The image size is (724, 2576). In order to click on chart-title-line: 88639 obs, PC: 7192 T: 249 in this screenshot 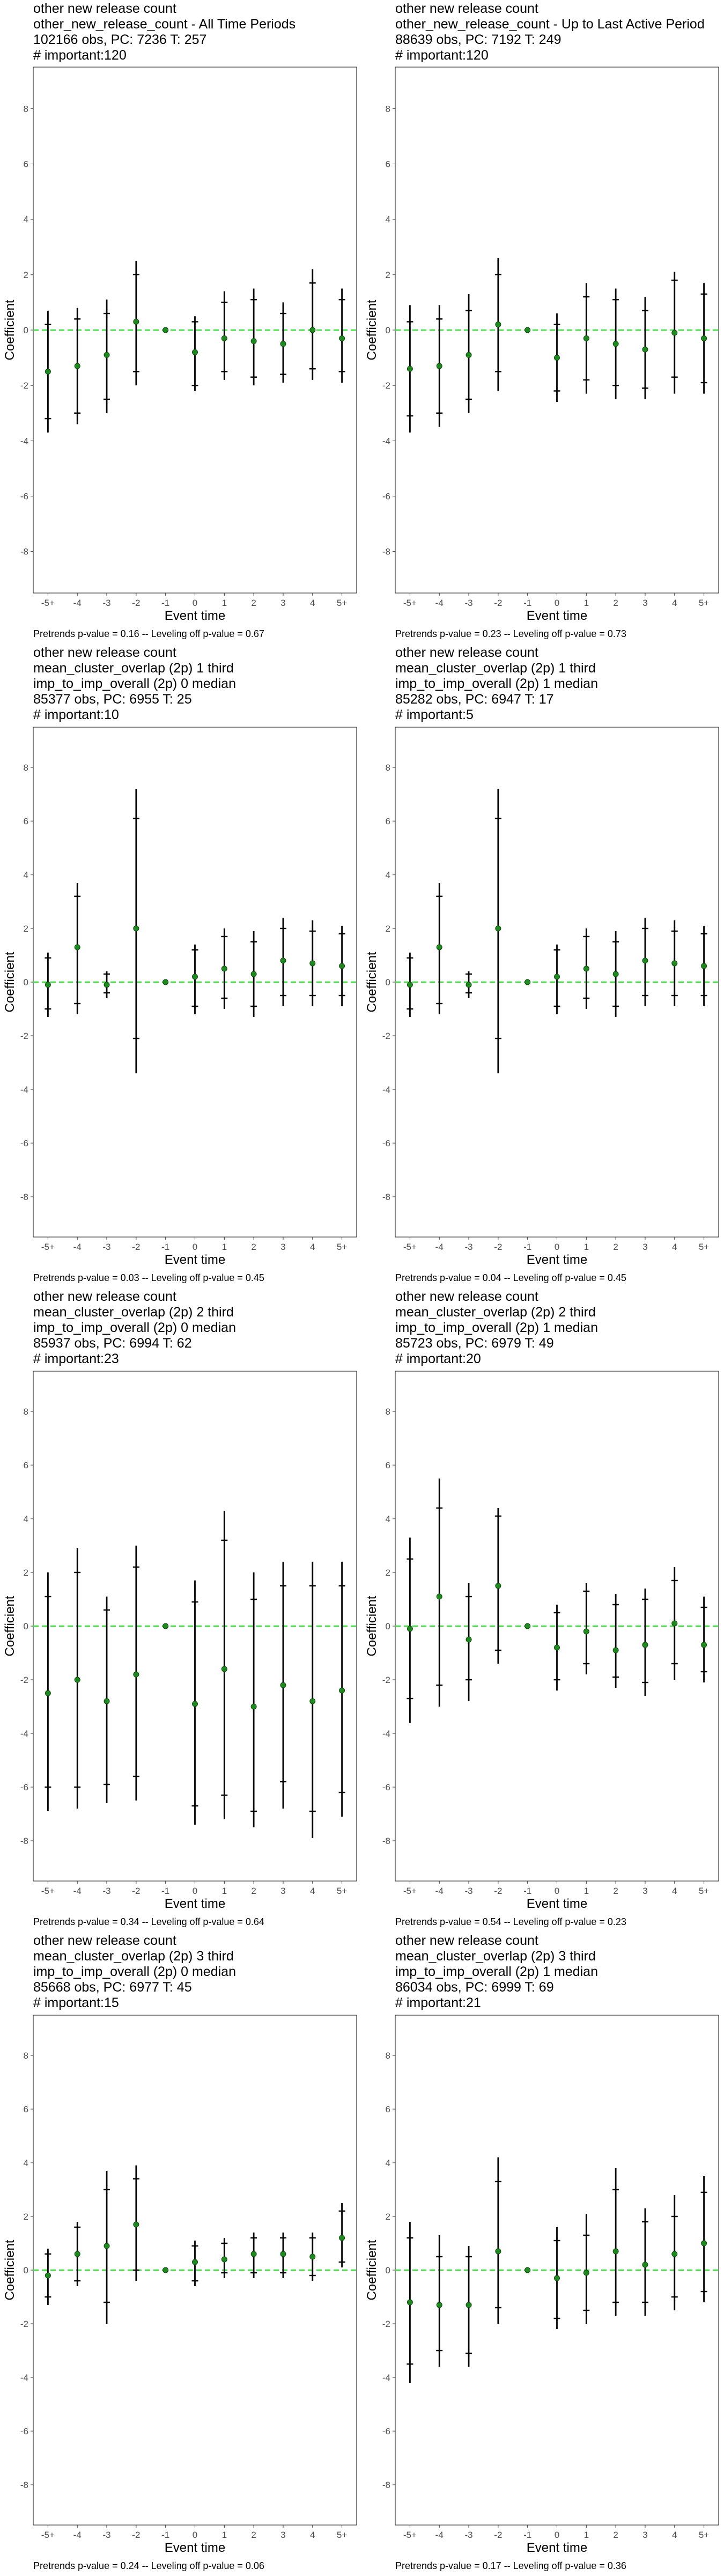, I will do `click(478, 39)`.